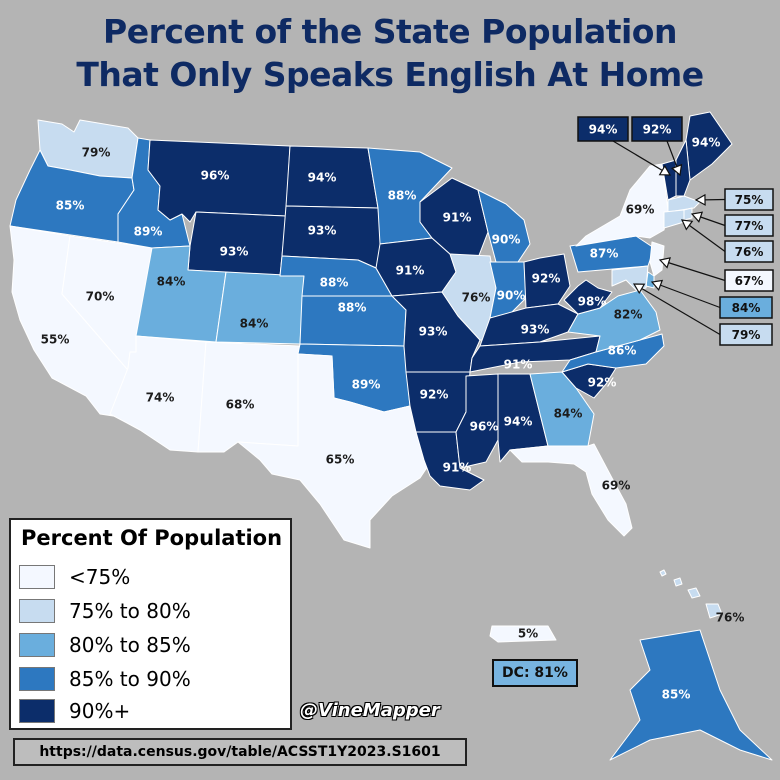 The width and height of the screenshot is (780, 780). Describe the element at coordinates (457, 218) in the screenshot. I see `state-label-wi: 91%` at that location.